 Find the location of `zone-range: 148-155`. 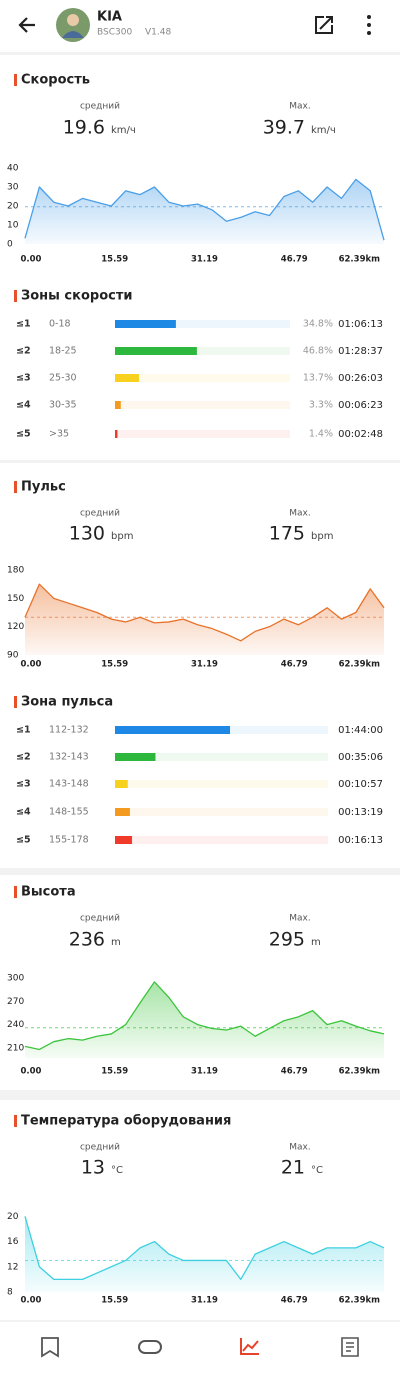

zone-range: 148-155 is located at coordinates (69, 812).